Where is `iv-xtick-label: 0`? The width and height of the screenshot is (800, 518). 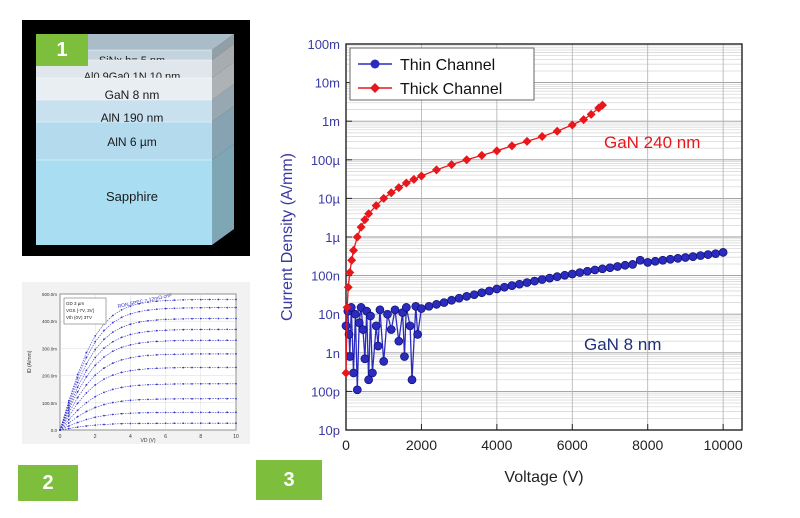
iv-xtick-label: 0 is located at coordinates (60, 437).